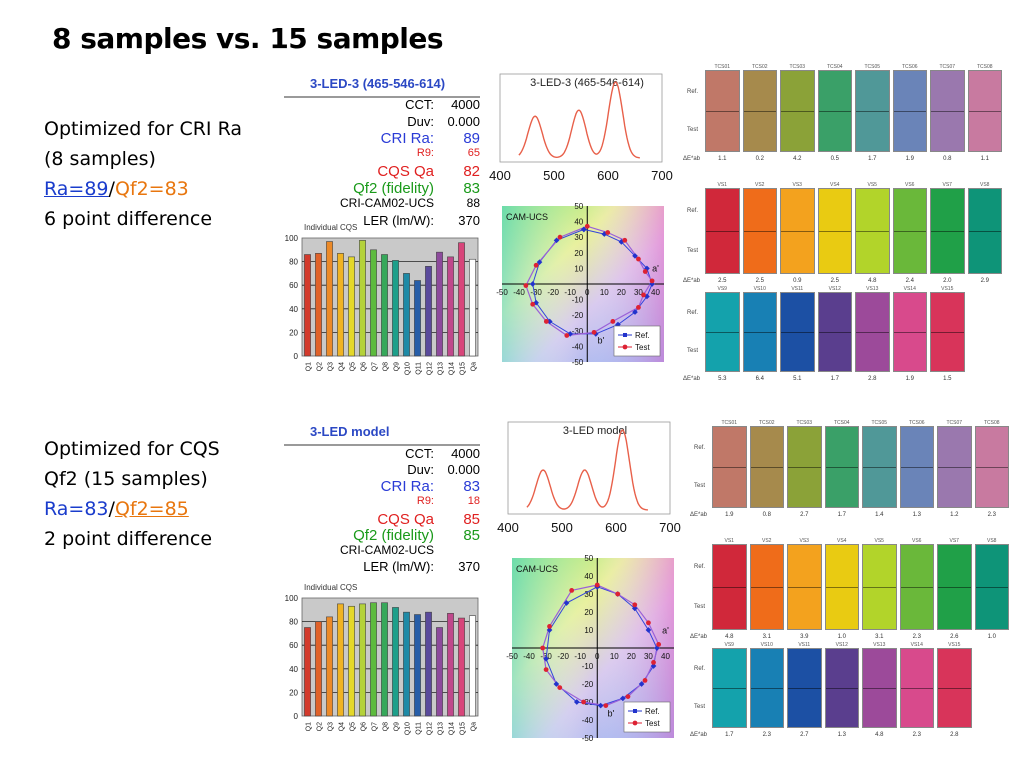 Image resolution: width=1024 pixels, height=768 pixels. I want to click on bottom-cqs-xtick: Q9, so click(397, 726).